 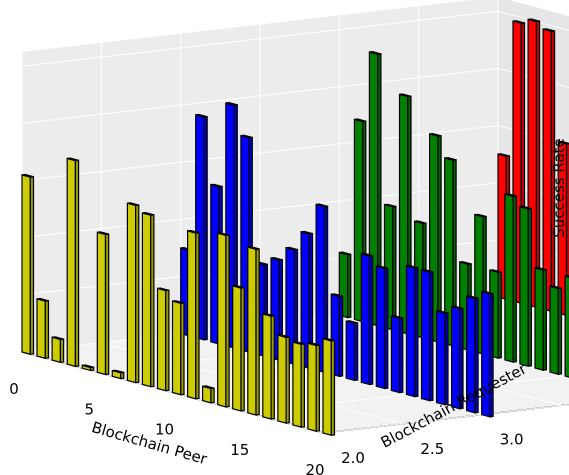 What do you see at coordinates (14, 389) in the screenshot?
I see `x-tick-label: 0` at bounding box center [14, 389].